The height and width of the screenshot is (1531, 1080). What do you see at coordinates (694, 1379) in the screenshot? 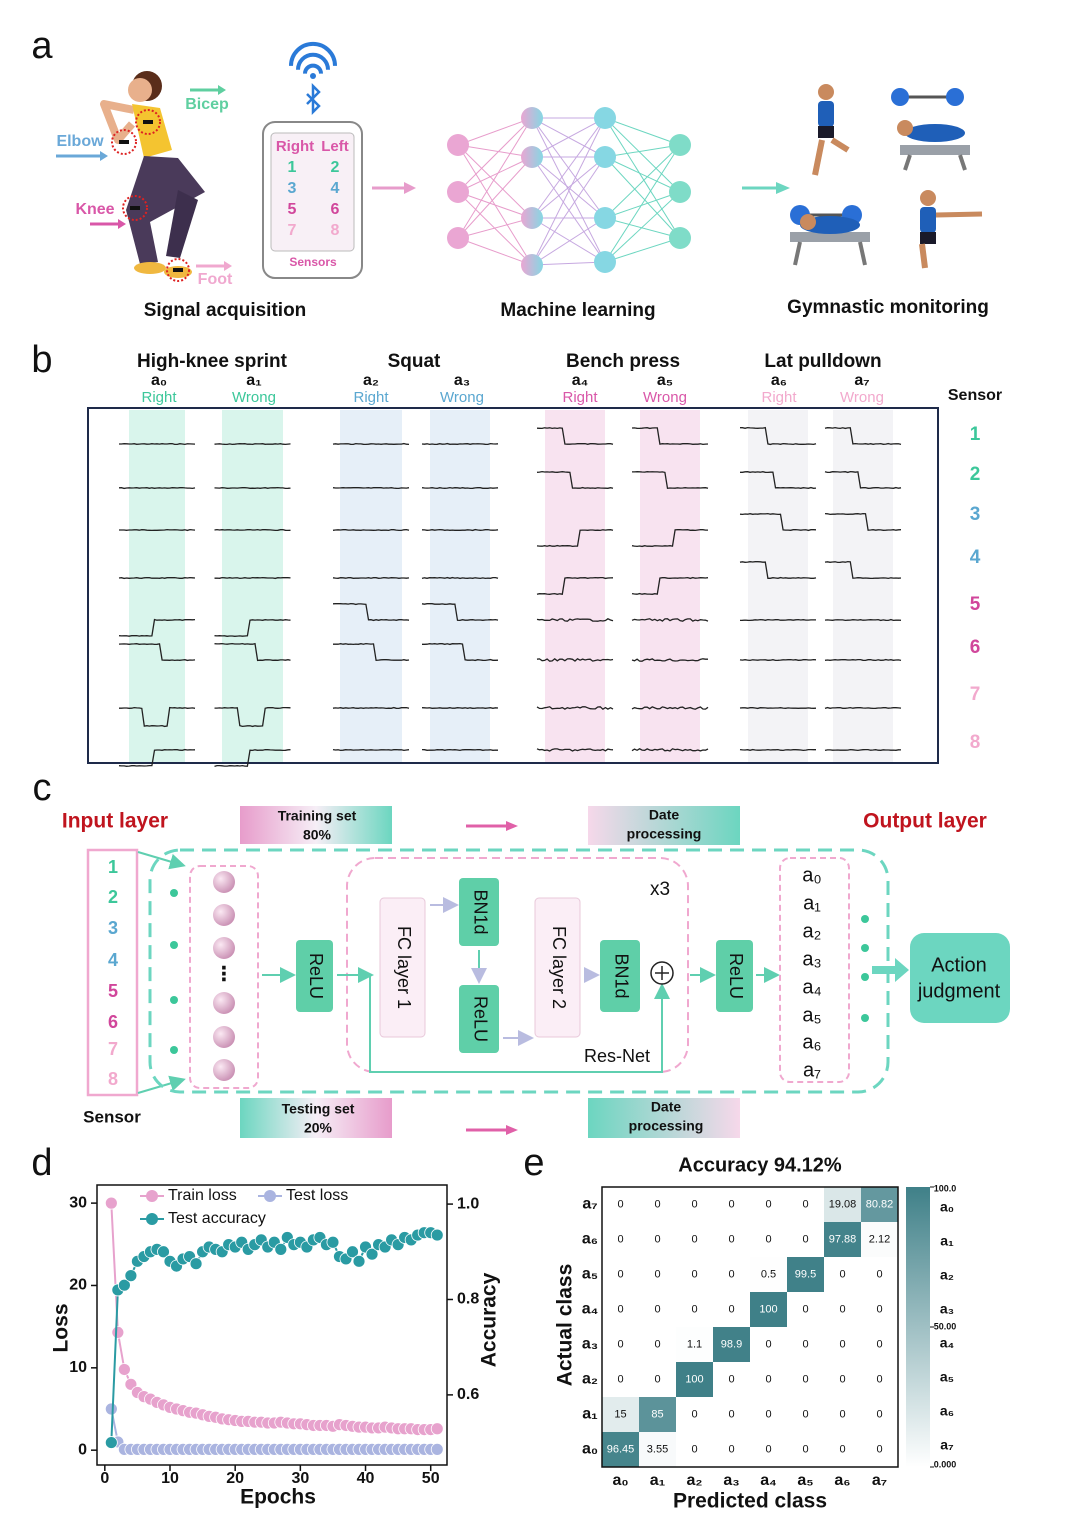
I see `cell-label: 100` at bounding box center [694, 1379].